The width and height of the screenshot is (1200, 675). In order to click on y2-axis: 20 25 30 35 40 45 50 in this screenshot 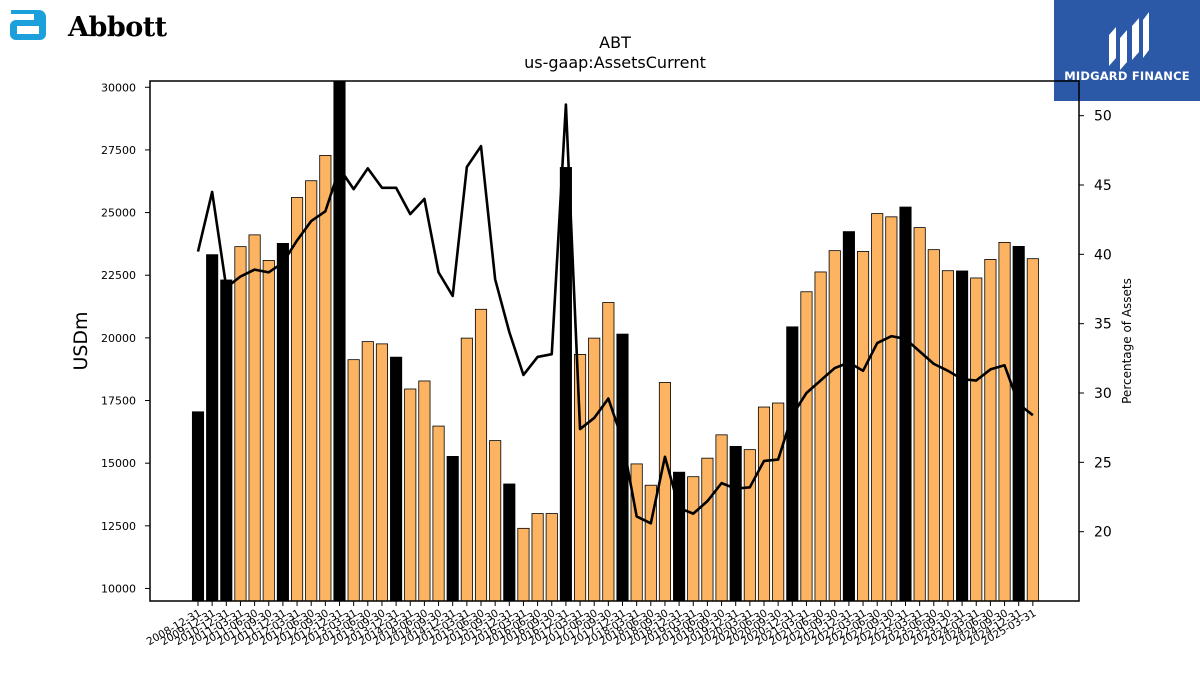, I will do `click(1095, 325)`.